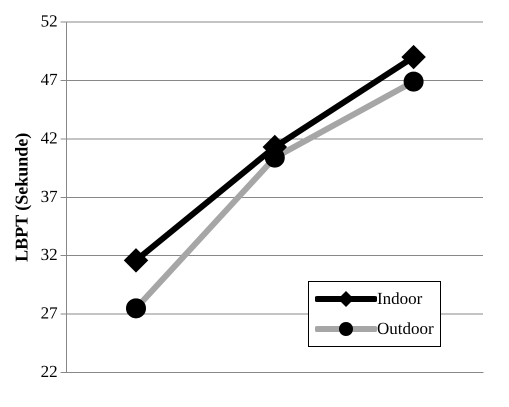 The height and width of the screenshot is (407, 509). I want to click on y-axis-title: LBPT (Sekunde), so click(21, 197).